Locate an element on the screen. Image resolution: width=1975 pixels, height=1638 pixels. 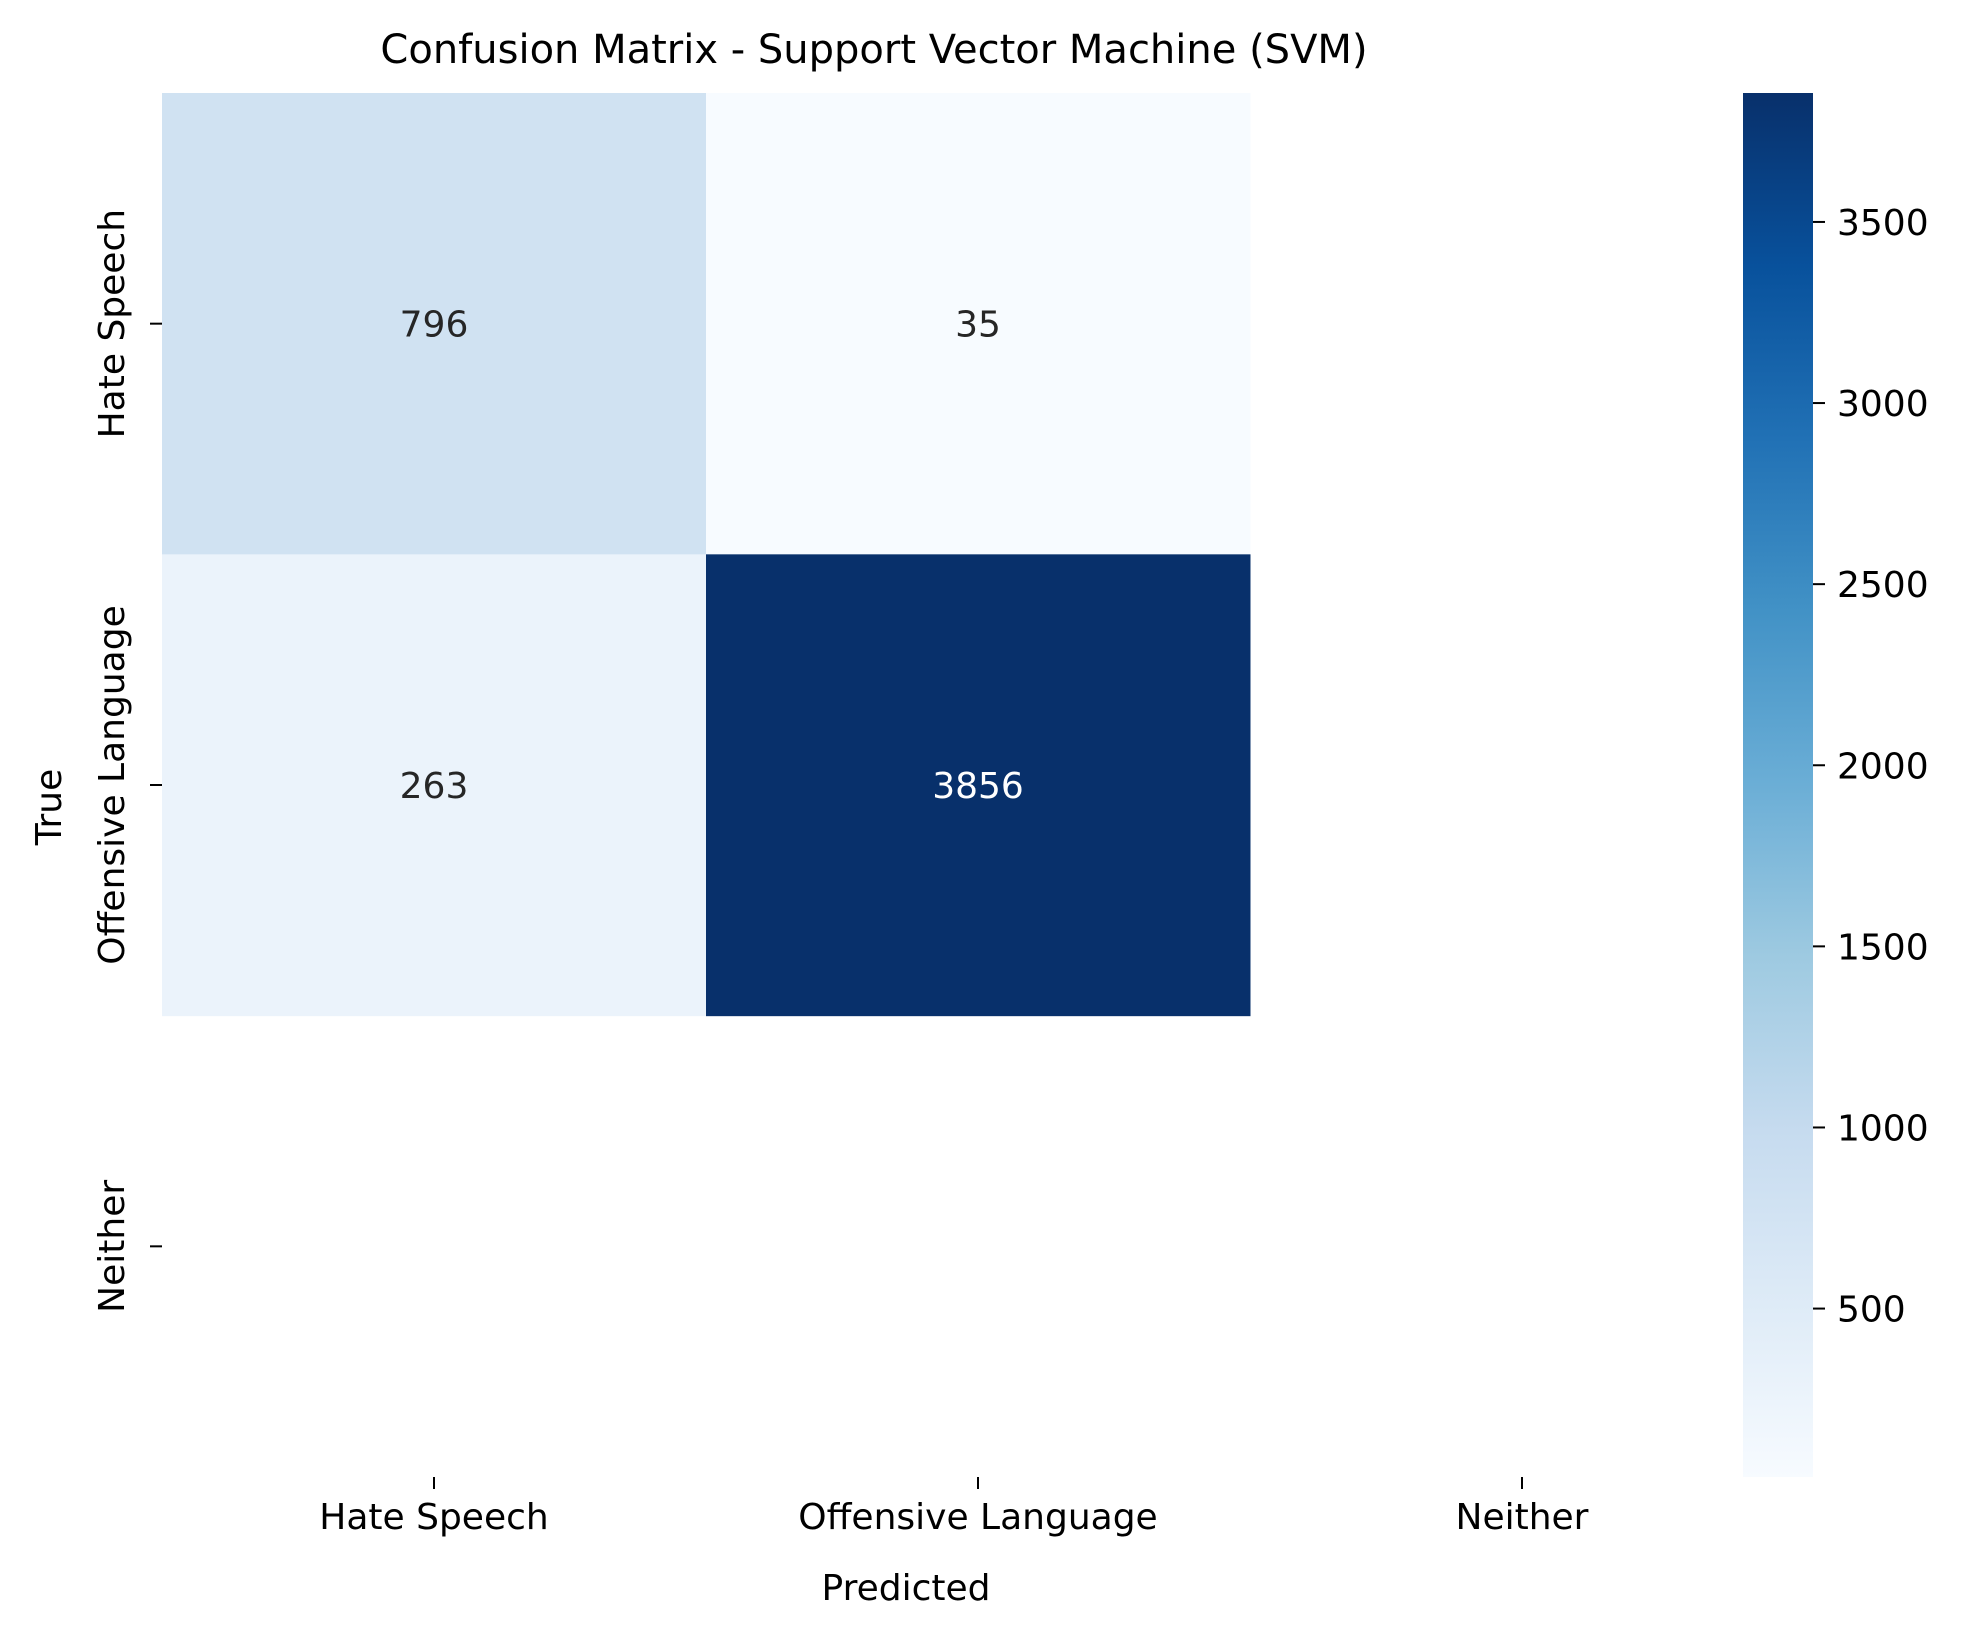
x-tick-label: Offensive Language is located at coordinates (977, 1517).